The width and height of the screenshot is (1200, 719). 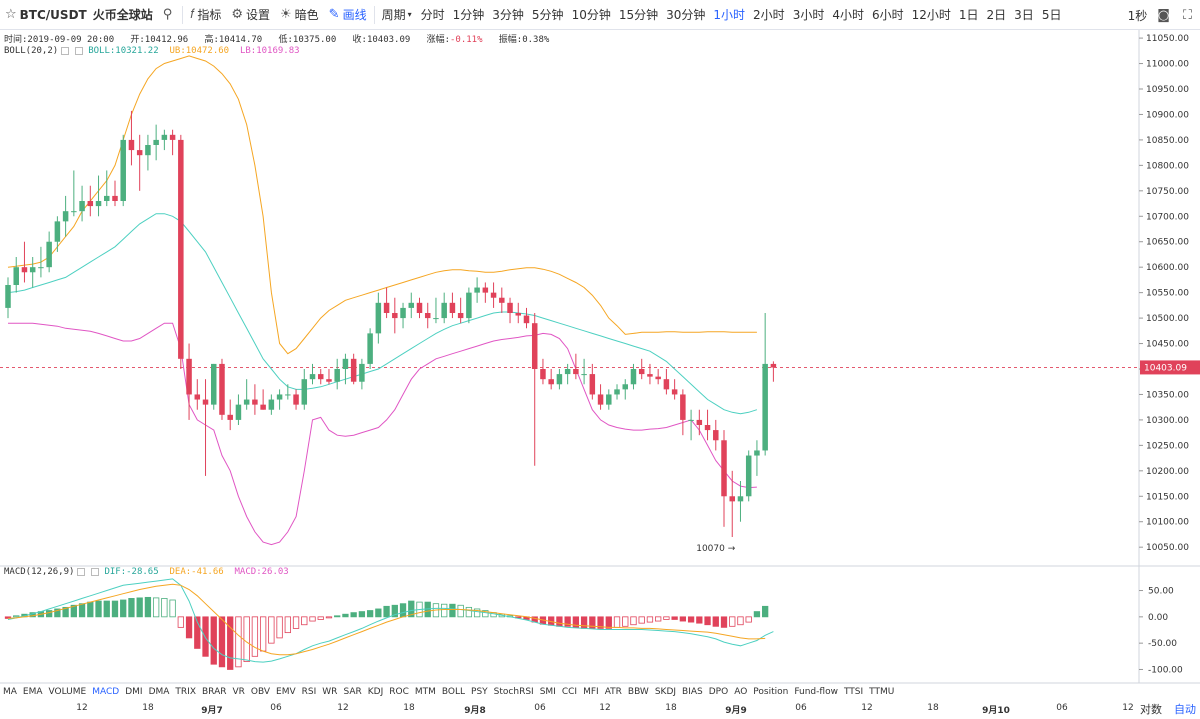 I want to click on indicator-tab-dmi: DMI, so click(x=134, y=692).